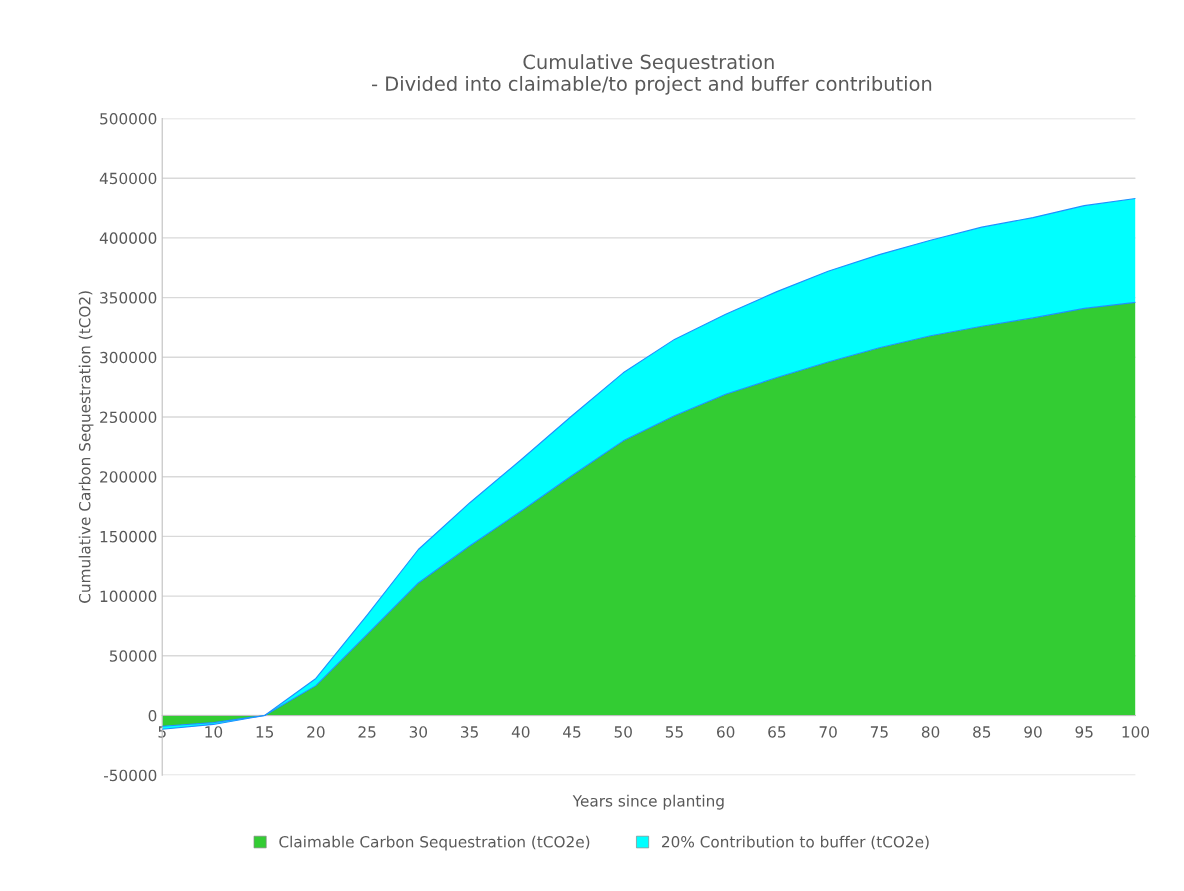  What do you see at coordinates (152, 715) in the screenshot?
I see `y-tick-label: 0` at bounding box center [152, 715].